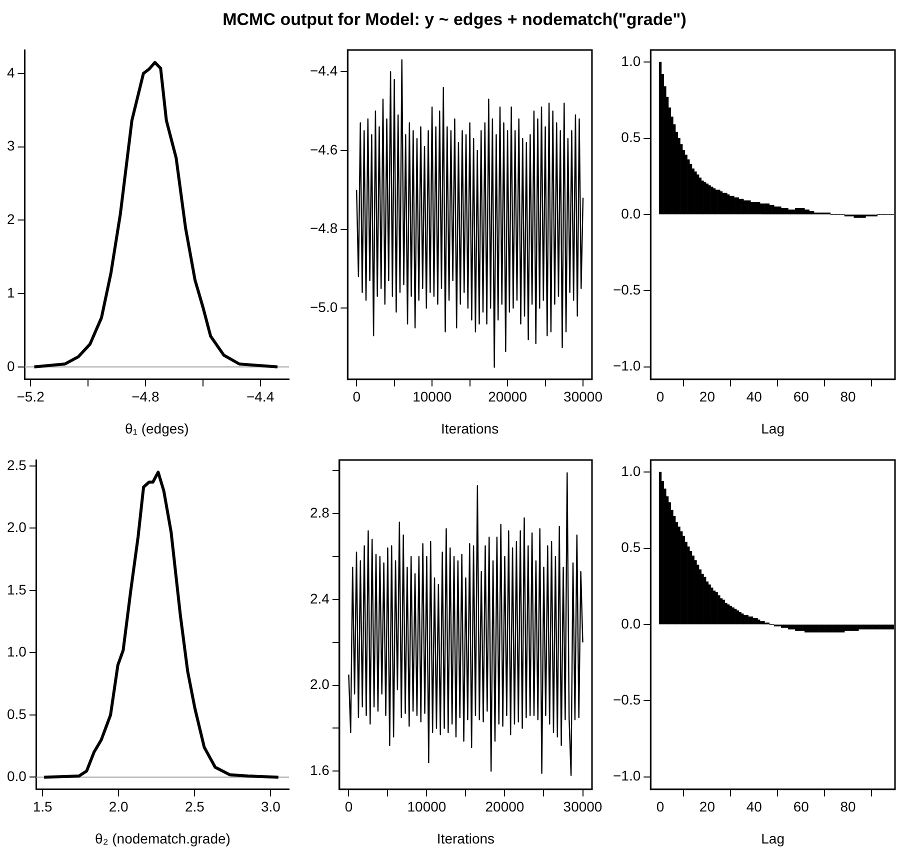 The image size is (909, 860). What do you see at coordinates (42, 806) in the screenshot?
I see `x-tick-label: 1.5` at bounding box center [42, 806].